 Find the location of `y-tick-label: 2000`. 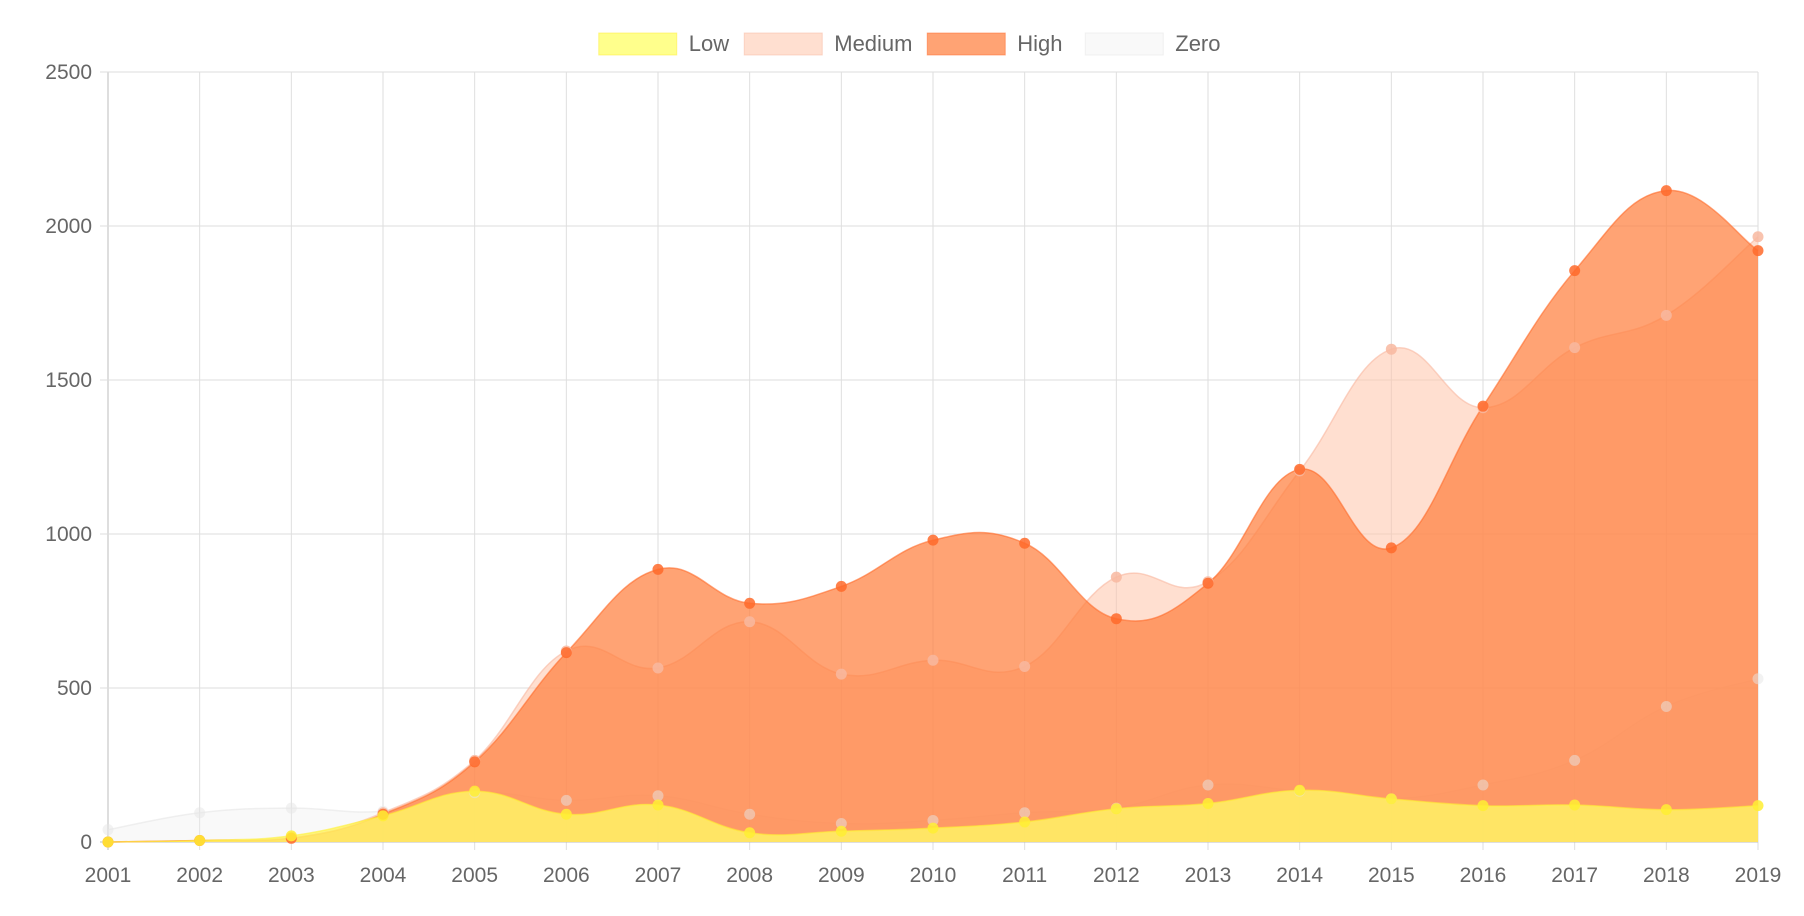

y-tick-label: 2000 is located at coordinates (68, 226).